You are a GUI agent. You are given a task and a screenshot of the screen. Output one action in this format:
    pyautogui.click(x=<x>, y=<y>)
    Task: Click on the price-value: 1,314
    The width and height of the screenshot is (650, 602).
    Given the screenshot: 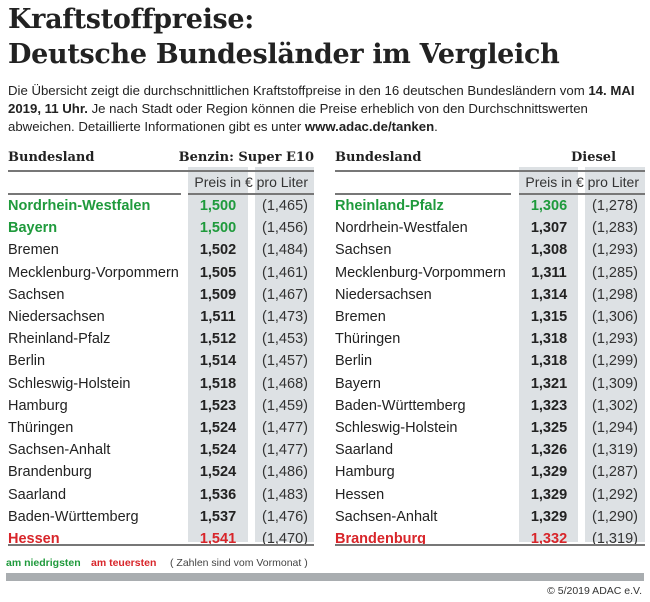 What is the action you would take?
    pyautogui.click(x=549, y=294)
    